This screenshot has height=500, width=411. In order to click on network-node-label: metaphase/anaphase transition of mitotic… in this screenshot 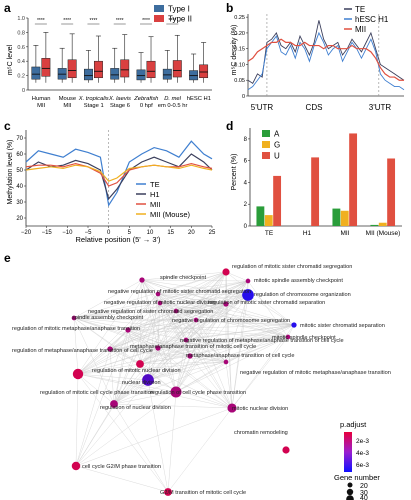, I will do `click(193, 347)`.